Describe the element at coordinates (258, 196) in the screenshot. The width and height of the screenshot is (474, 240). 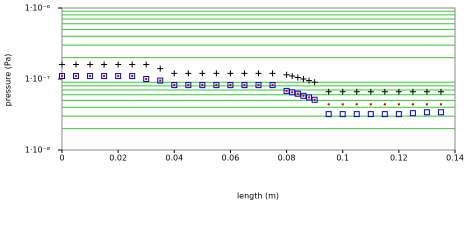
I see `x-axis-title: length (m)` at that location.